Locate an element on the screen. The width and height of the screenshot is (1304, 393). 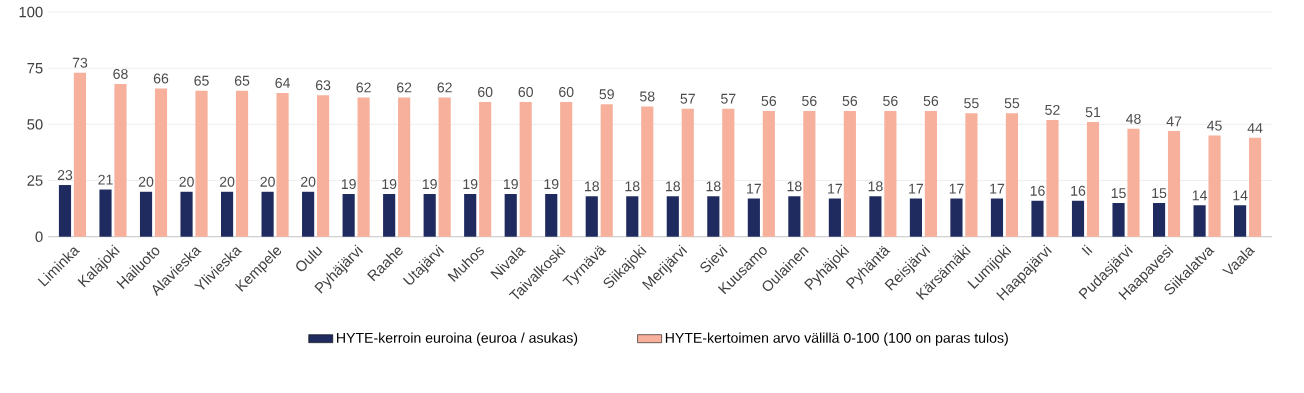
data-label: 73 is located at coordinates (80, 62).